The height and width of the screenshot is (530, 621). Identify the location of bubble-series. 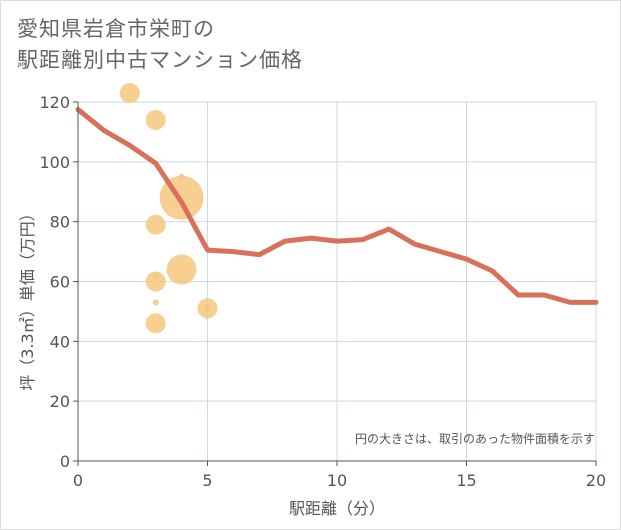
(168, 208).